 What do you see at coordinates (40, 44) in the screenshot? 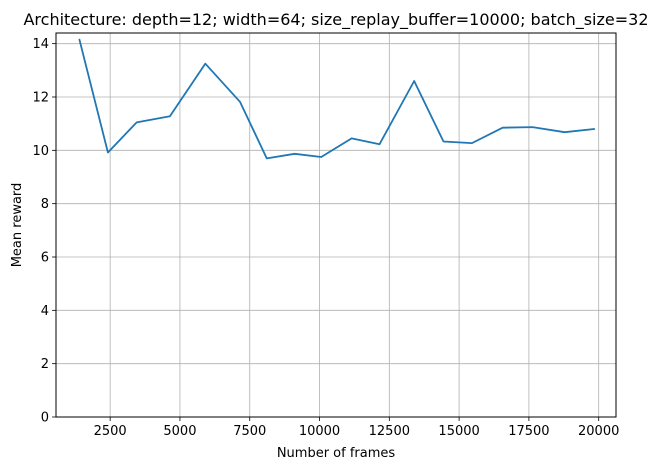
I see `y-tick-label: 14` at bounding box center [40, 44].